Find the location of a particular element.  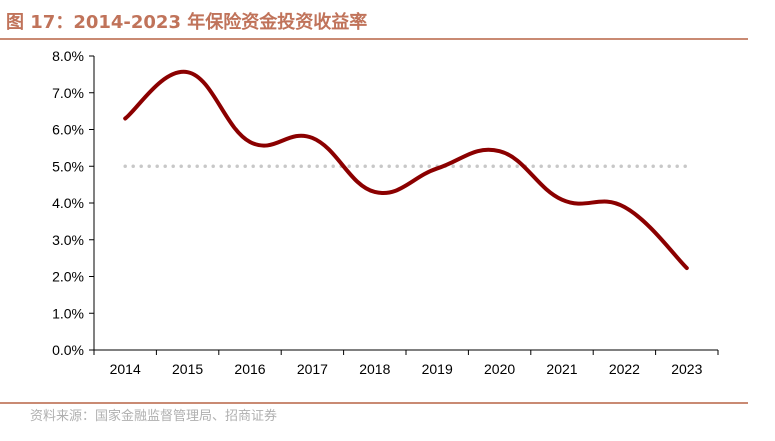

y-tick-label: 3.0% is located at coordinates (68, 240).